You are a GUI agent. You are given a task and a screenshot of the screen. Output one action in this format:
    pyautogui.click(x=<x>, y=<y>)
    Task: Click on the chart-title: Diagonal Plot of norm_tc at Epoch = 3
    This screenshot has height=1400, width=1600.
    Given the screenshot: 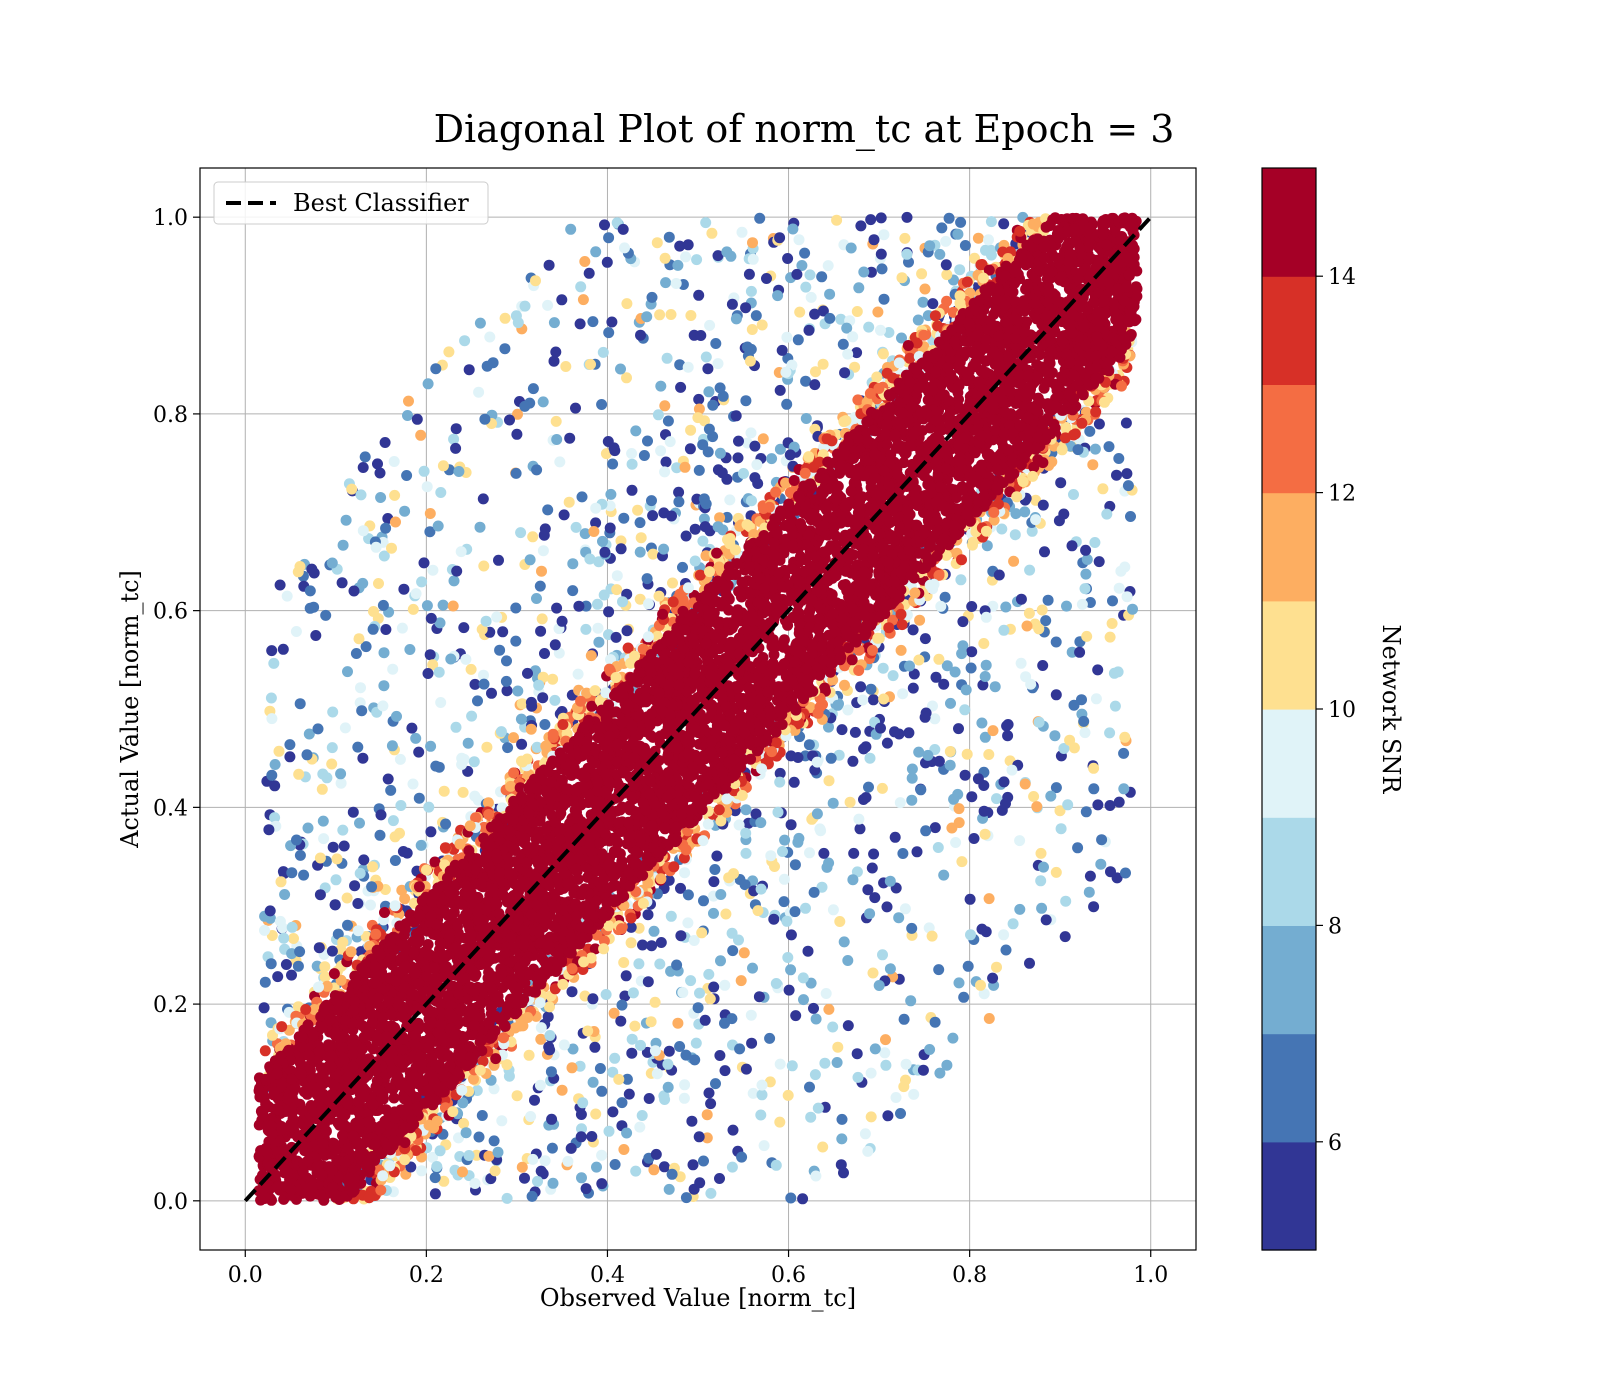 What is the action you would take?
    pyautogui.click(x=804, y=129)
    